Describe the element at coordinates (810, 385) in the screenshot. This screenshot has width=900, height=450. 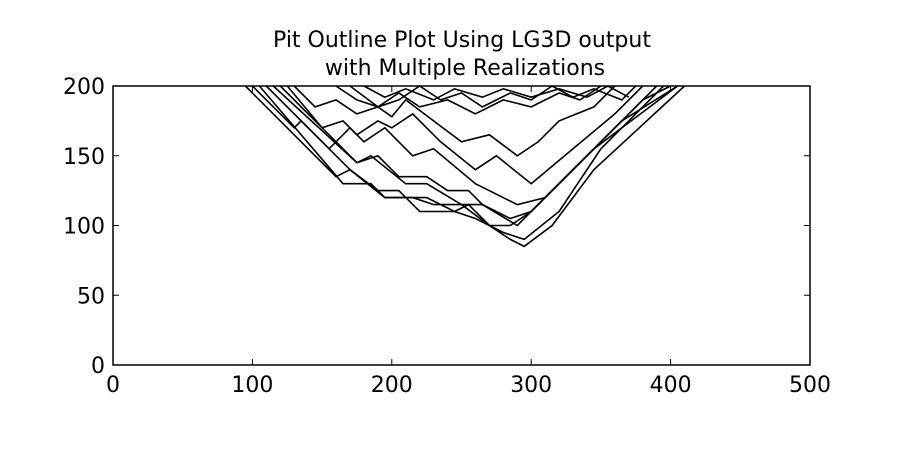
I see `x-tick-label: 500` at that location.